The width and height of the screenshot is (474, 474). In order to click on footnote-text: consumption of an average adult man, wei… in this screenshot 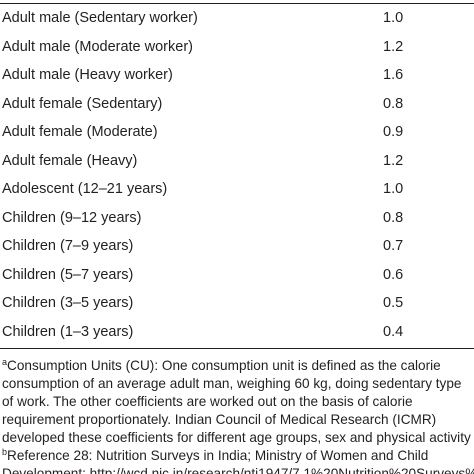, I will do `click(232, 383)`.